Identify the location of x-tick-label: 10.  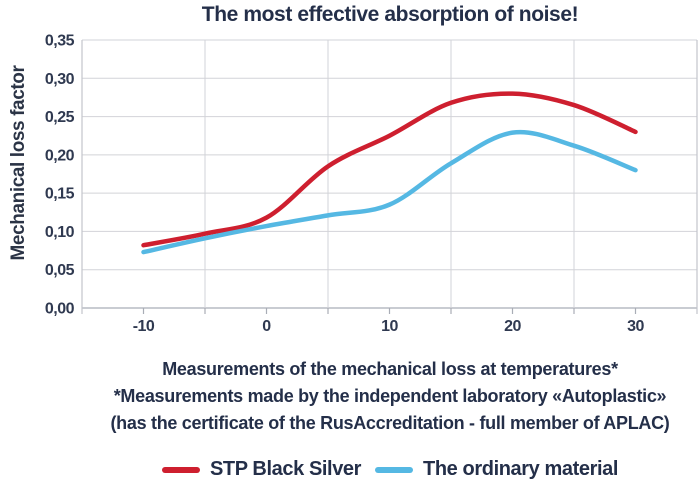
(389, 326).